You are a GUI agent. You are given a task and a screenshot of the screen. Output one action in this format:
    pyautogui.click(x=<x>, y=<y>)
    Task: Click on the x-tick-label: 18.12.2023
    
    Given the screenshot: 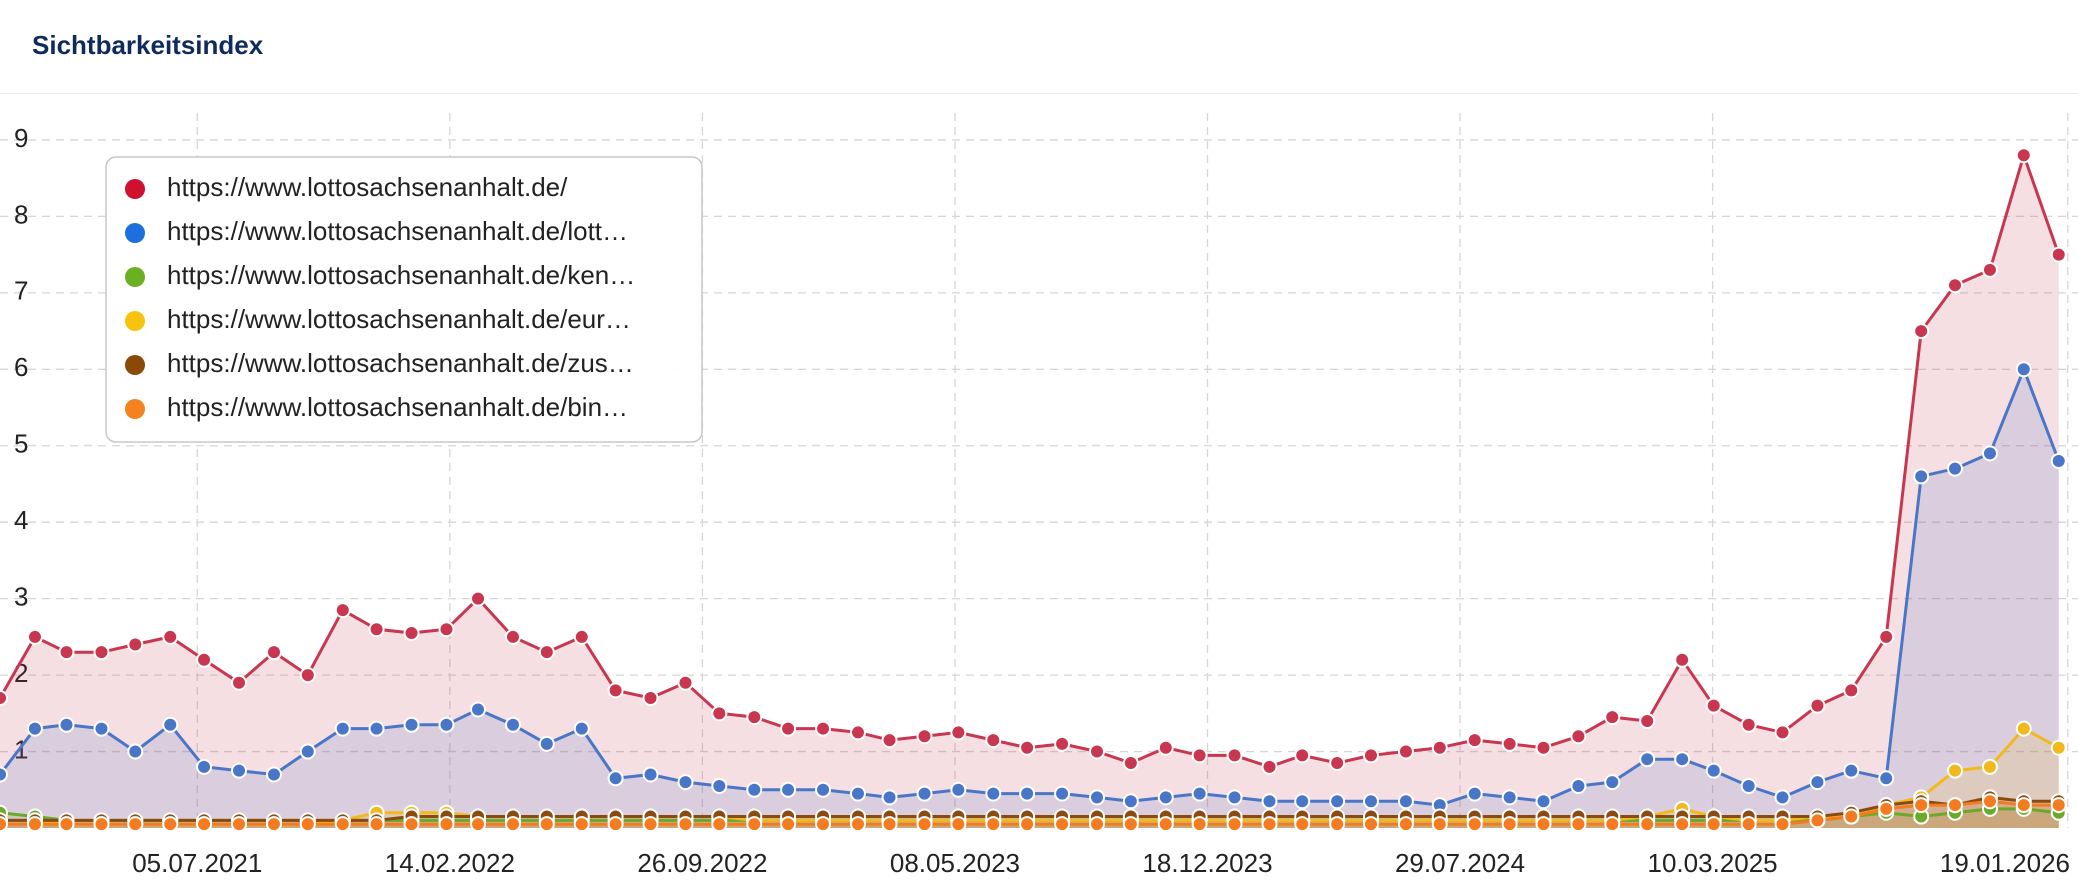 What is the action you would take?
    pyautogui.click(x=1207, y=863)
    